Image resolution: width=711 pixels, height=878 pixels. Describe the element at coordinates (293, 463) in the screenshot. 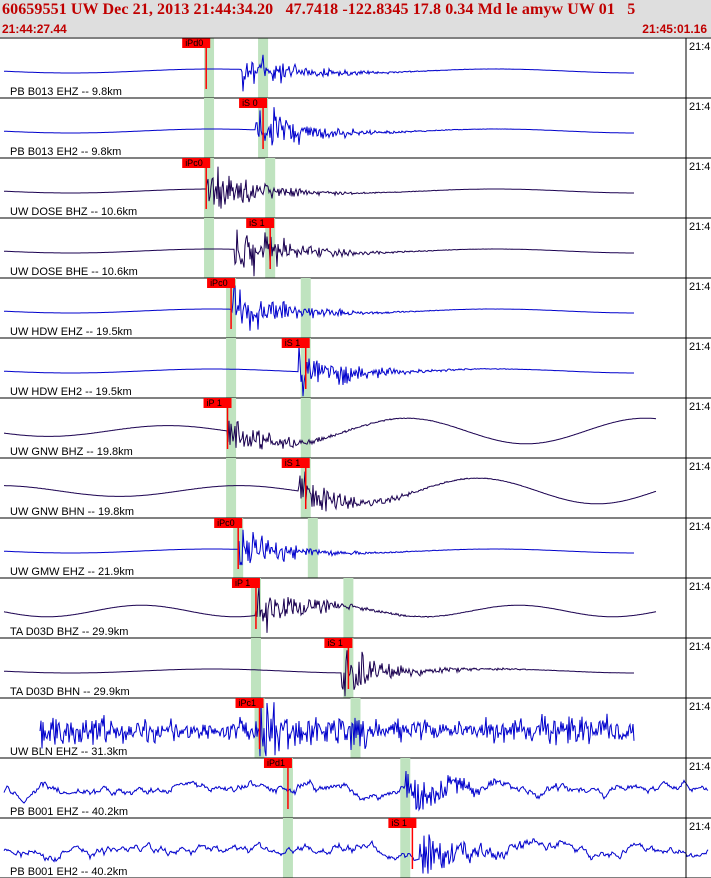

I see `pick-label-7: iS 1` at that location.